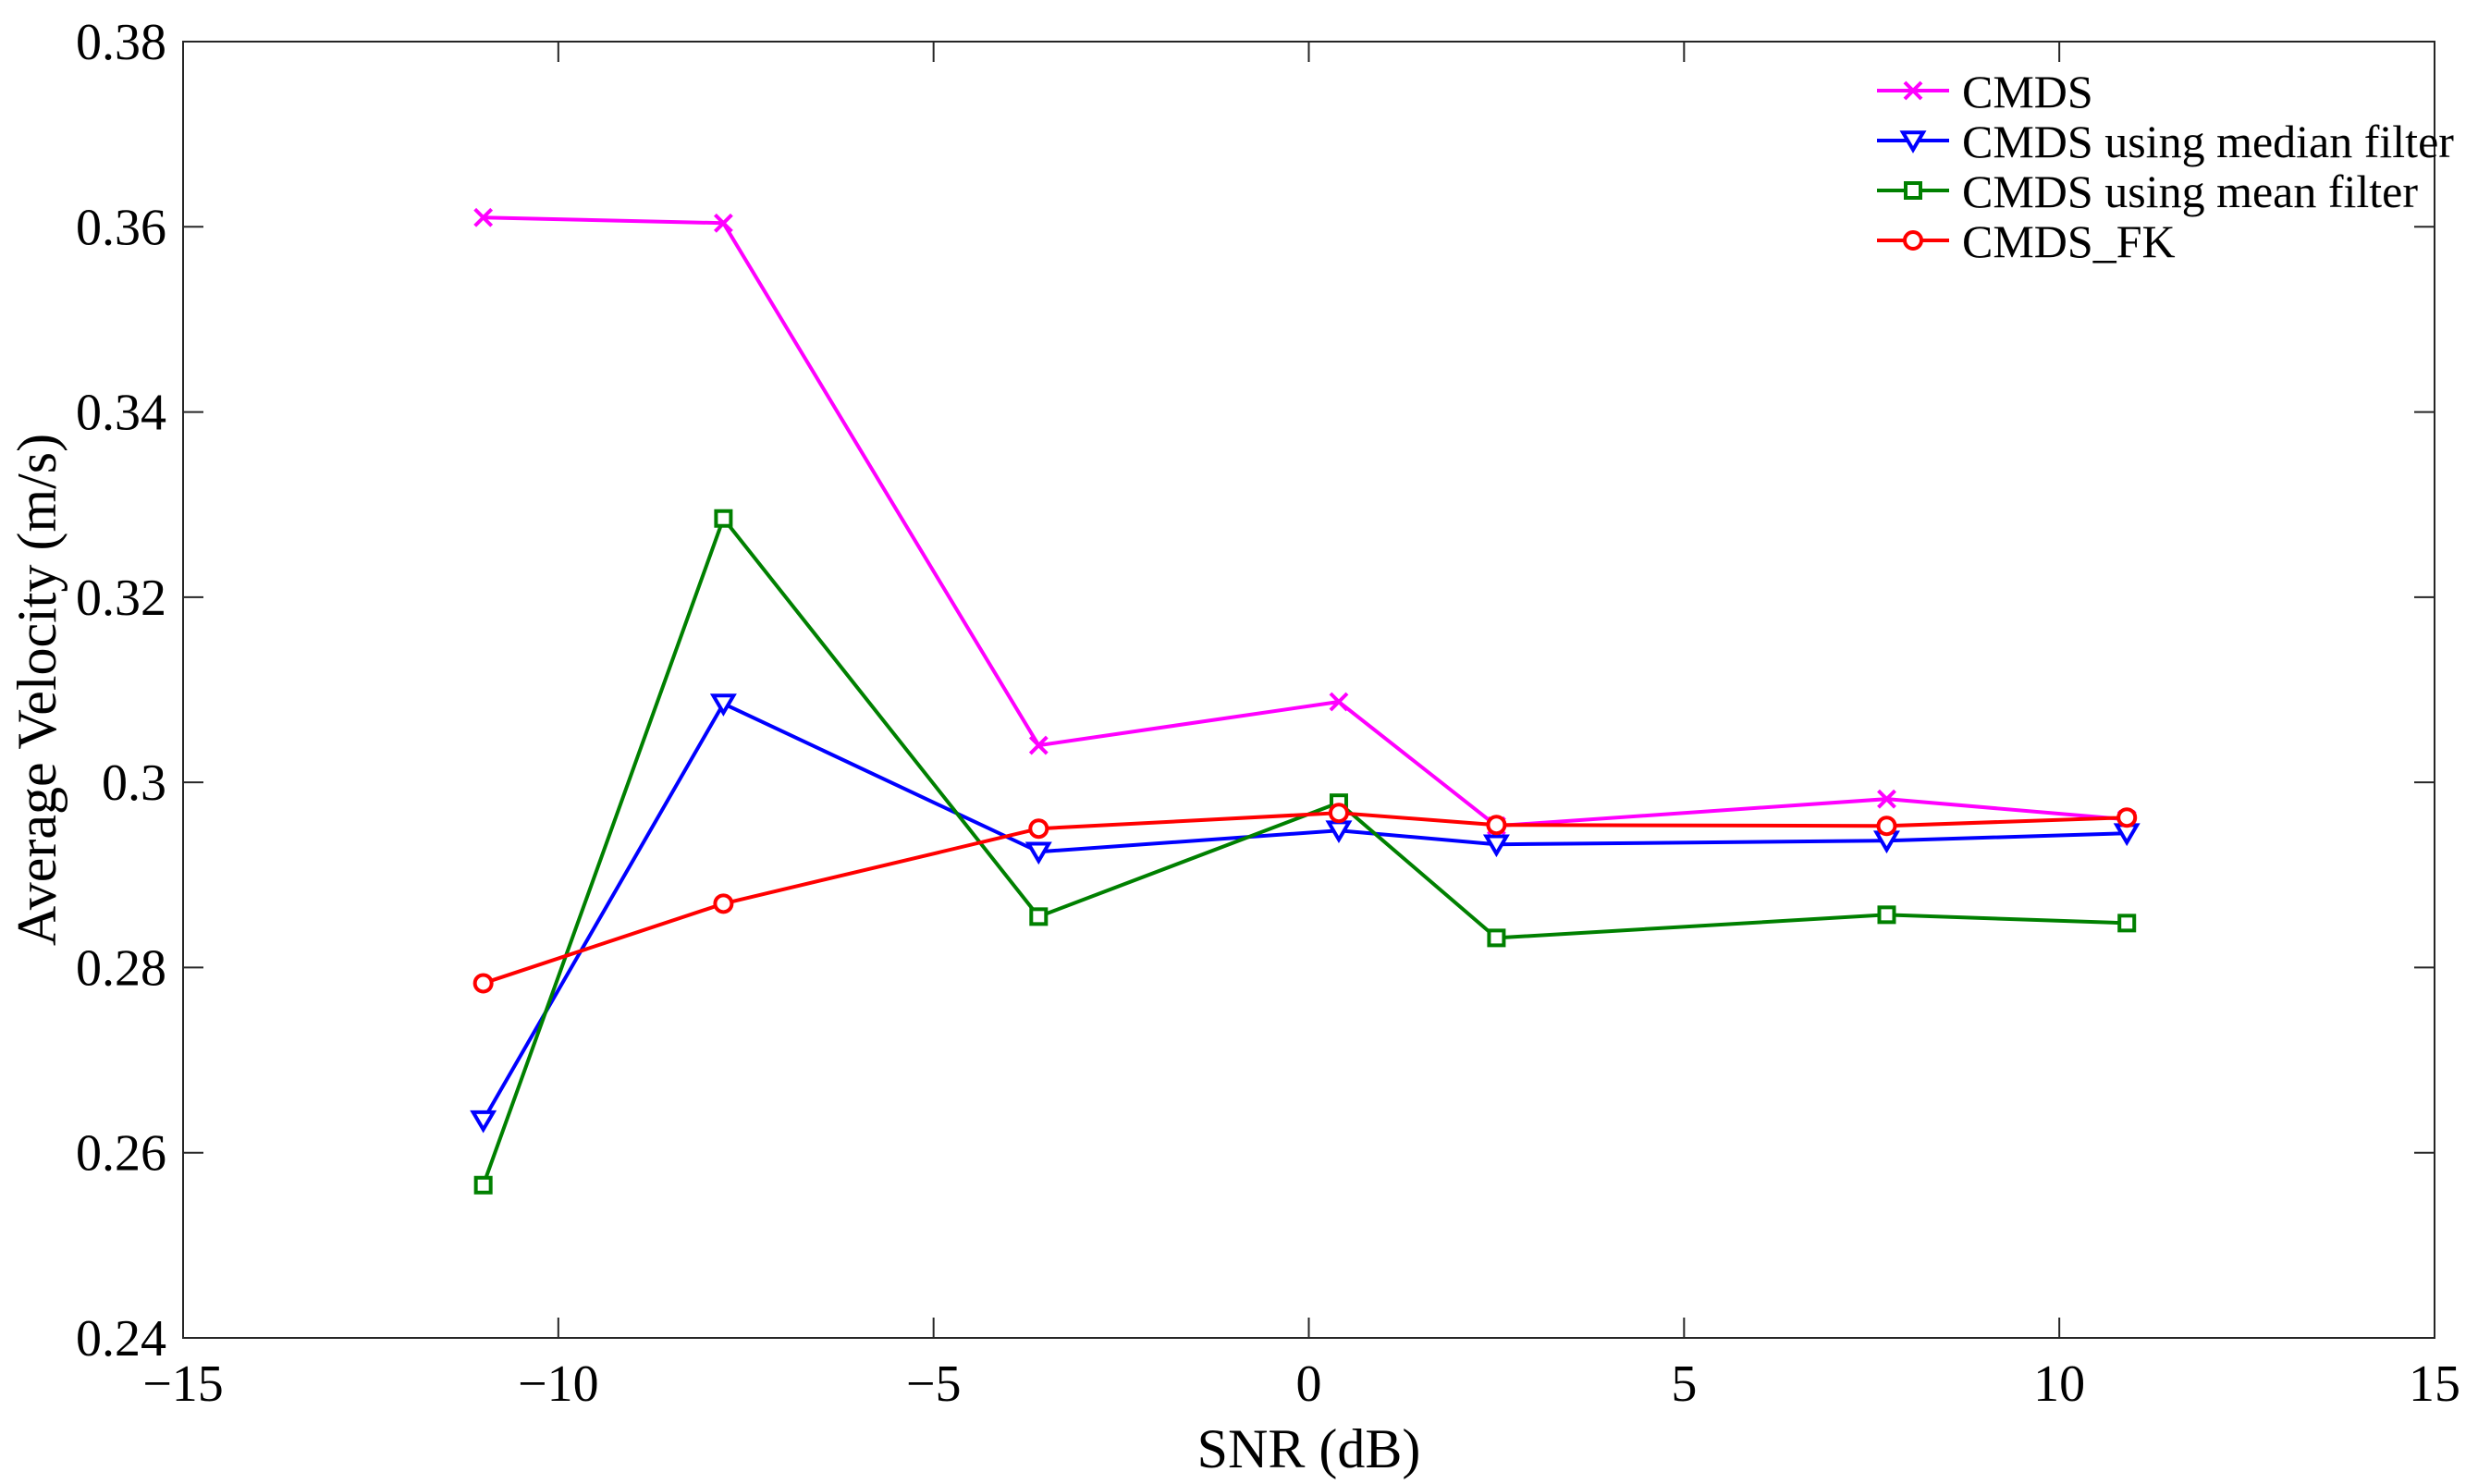 The width and height of the screenshot is (2478, 1484). I want to click on legend-item: CMDS_FK, so click(2026, 241).